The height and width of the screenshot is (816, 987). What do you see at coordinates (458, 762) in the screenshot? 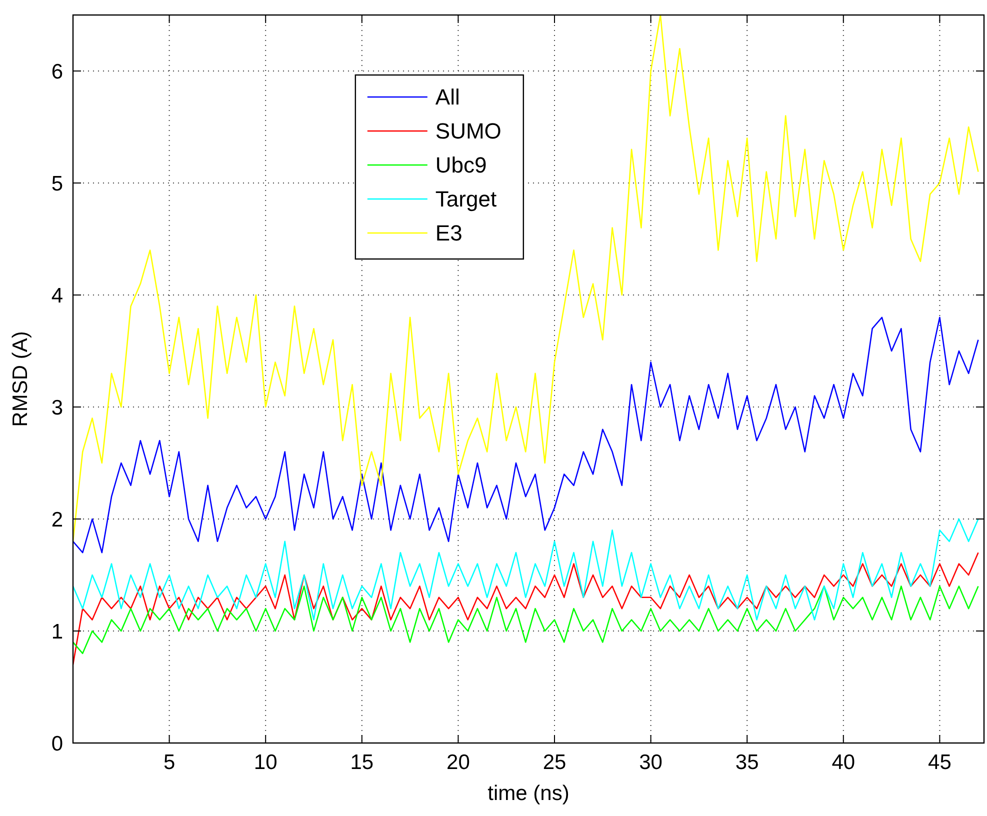
I see `x-tick-label: 20` at bounding box center [458, 762].